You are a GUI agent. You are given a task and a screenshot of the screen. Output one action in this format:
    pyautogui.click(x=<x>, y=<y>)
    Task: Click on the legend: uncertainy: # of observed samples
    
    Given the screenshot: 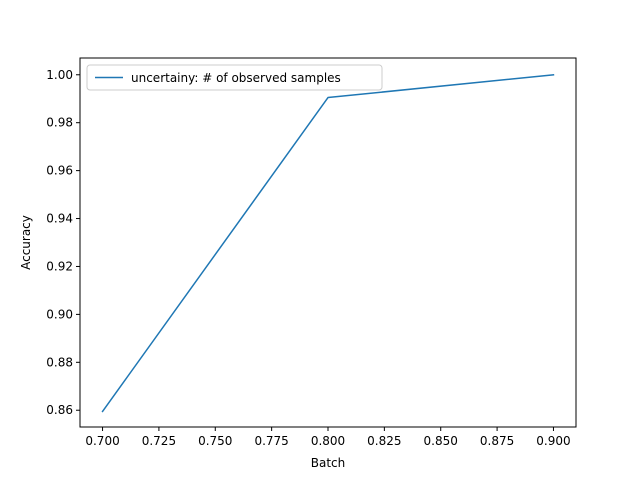 What is the action you would take?
    pyautogui.click(x=234, y=77)
    